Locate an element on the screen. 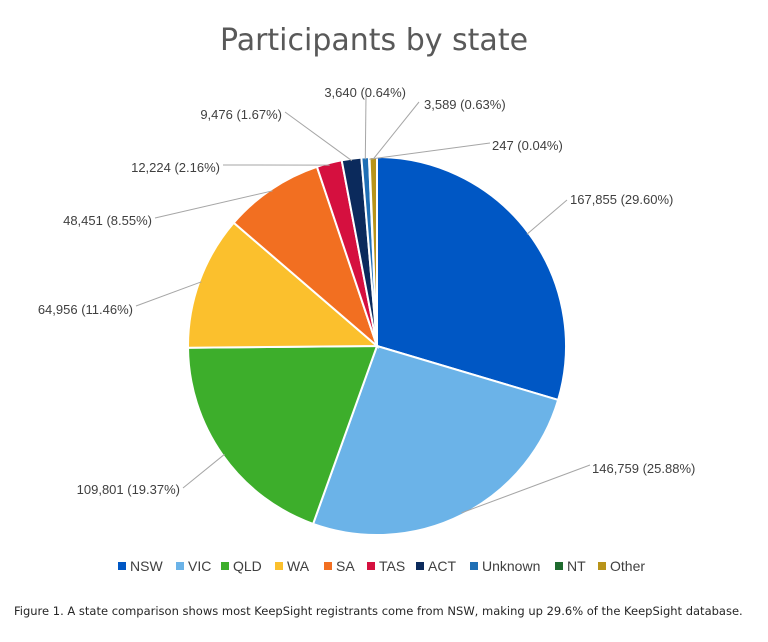 This screenshot has width=768, height=642. legend-swatch-act is located at coordinates (420, 566).